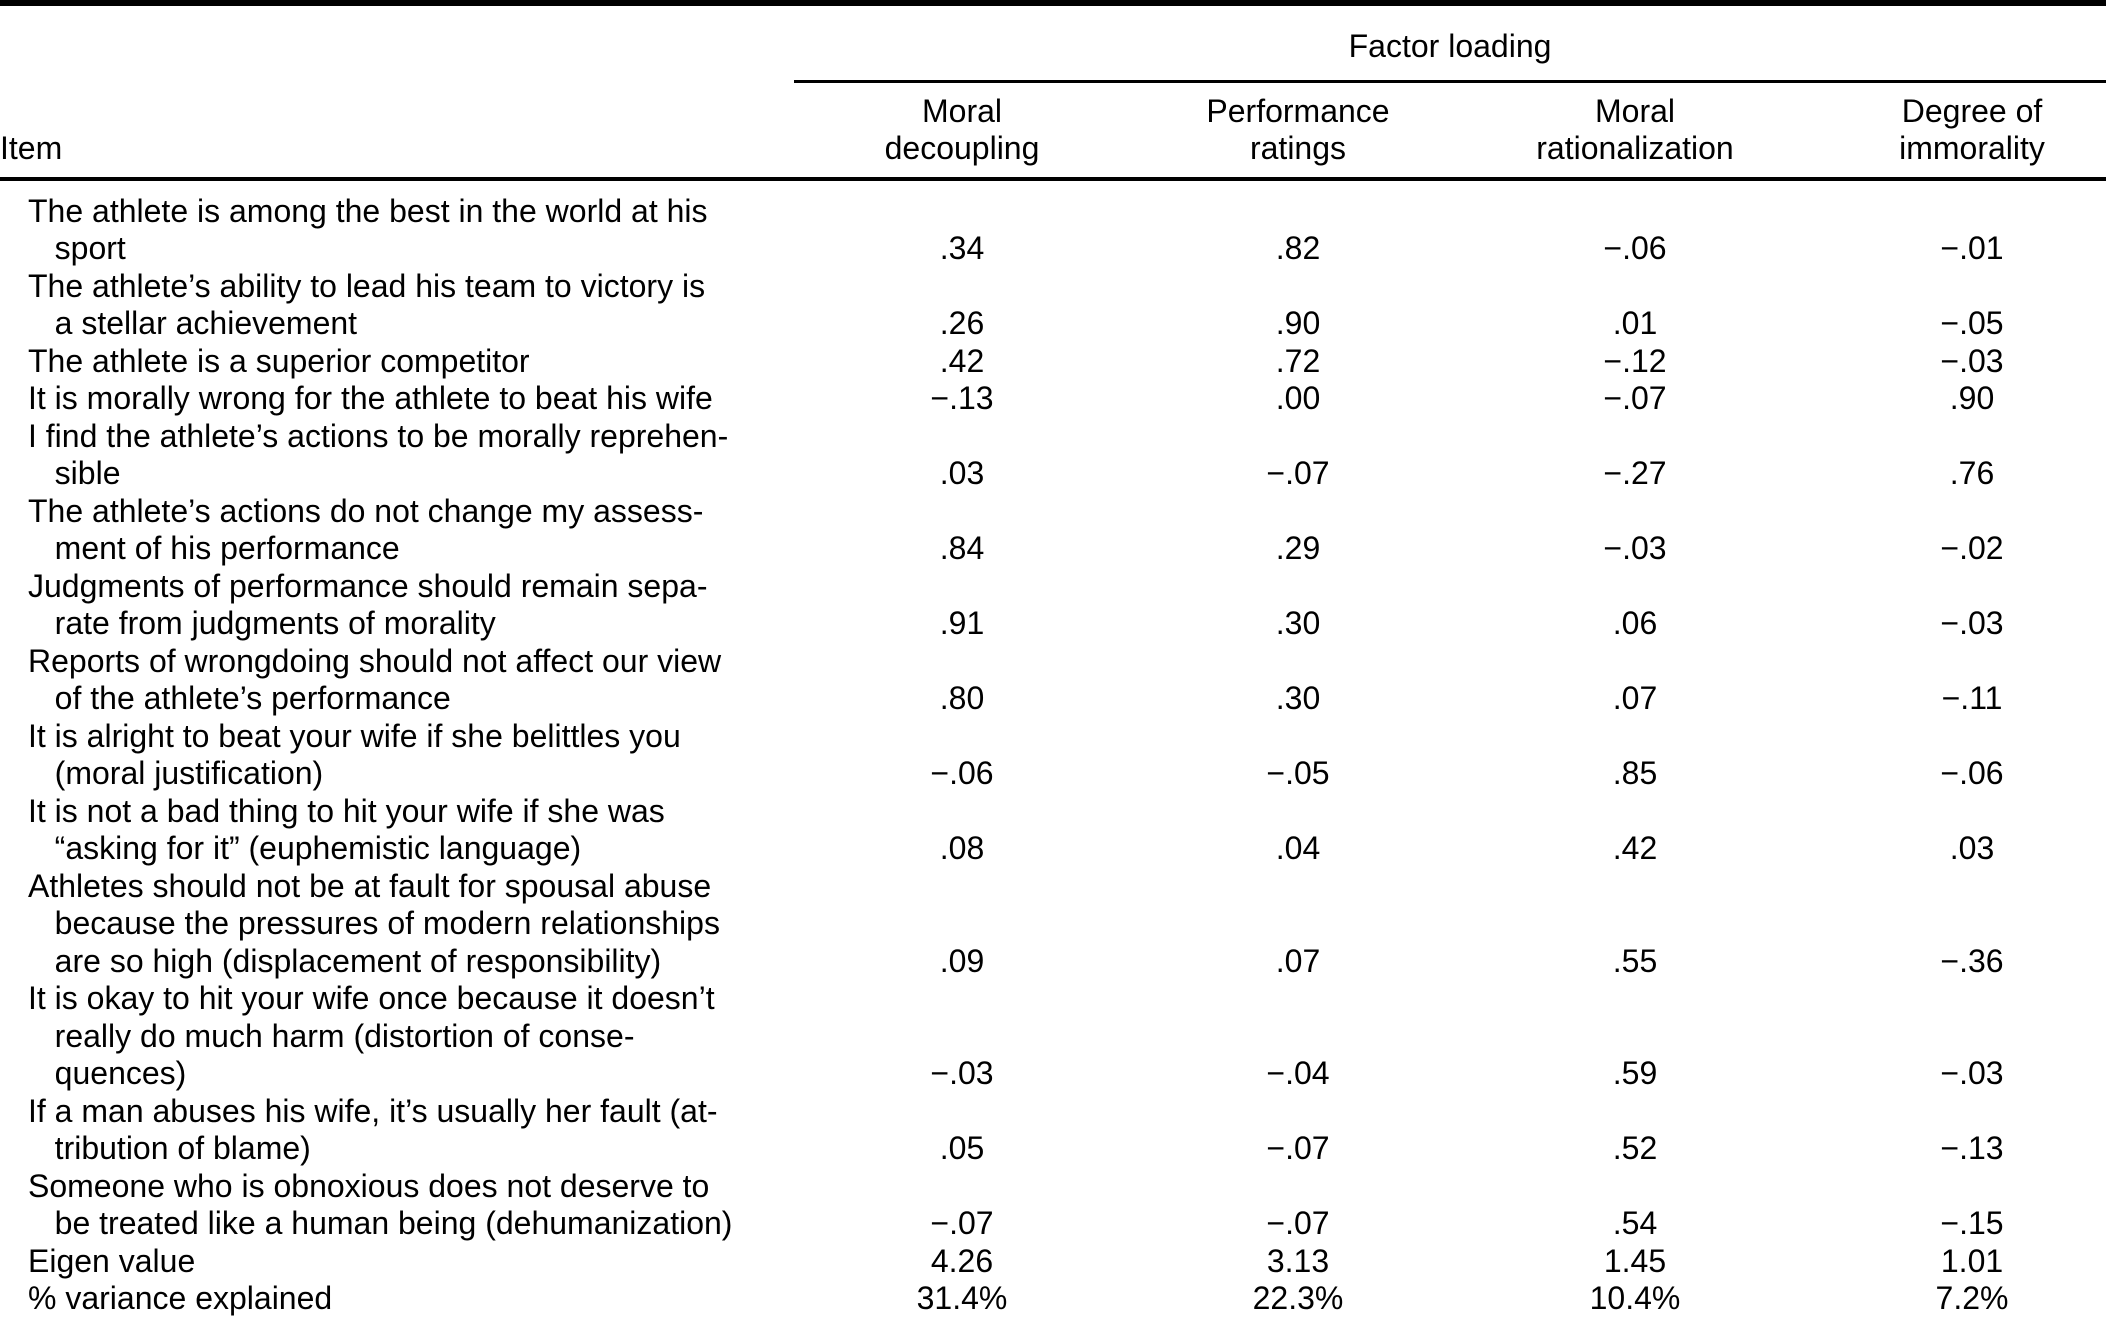 Image resolution: width=2106 pixels, height=1318 pixels. I want to click on loading-value: .90, so click(1972, 398).